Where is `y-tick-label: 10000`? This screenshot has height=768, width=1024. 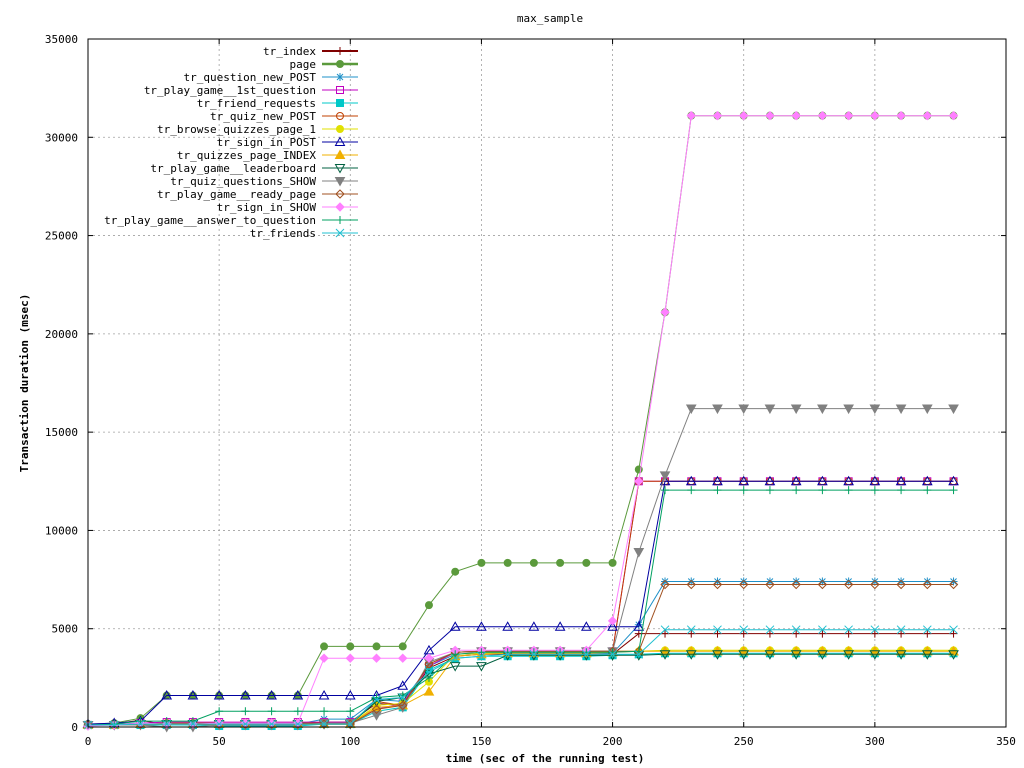 y-tick-label: 10000 is located at coordinates (61, 530).